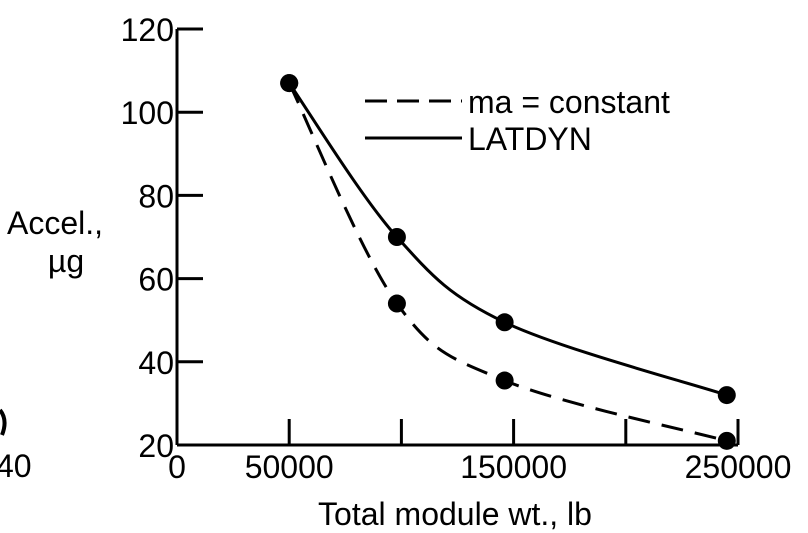  Describe the element at coordinates (162, 238) in the screenshot. I see `y-ticks: 20 40 60 80 100 120` at that location.